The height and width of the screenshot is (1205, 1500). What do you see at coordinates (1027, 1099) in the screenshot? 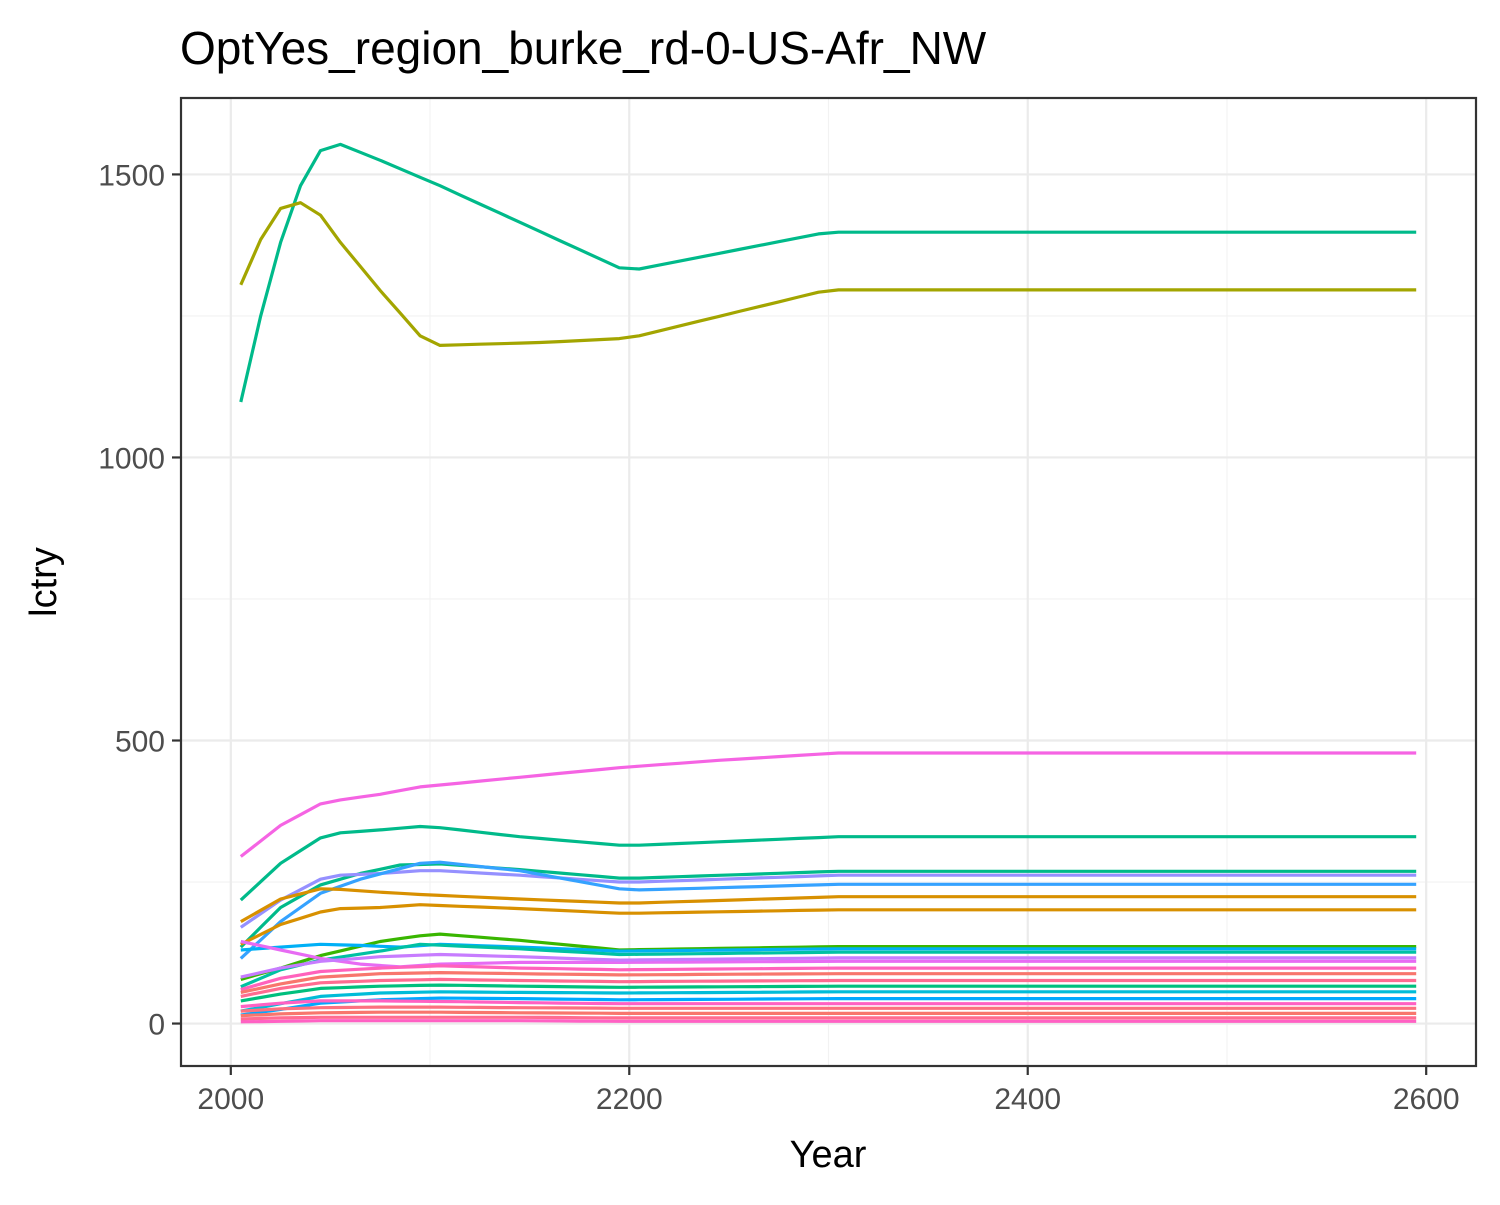
I see `x-tick-label: 2400` at bounding box center [1027, 1099].